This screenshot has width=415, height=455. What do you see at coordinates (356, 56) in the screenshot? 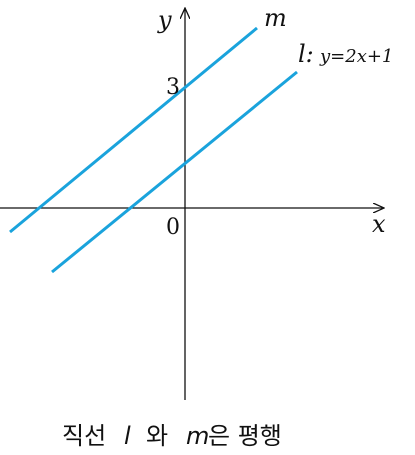
I see `line-l-equation: y=2x+1` at bounding box center [356, 56].